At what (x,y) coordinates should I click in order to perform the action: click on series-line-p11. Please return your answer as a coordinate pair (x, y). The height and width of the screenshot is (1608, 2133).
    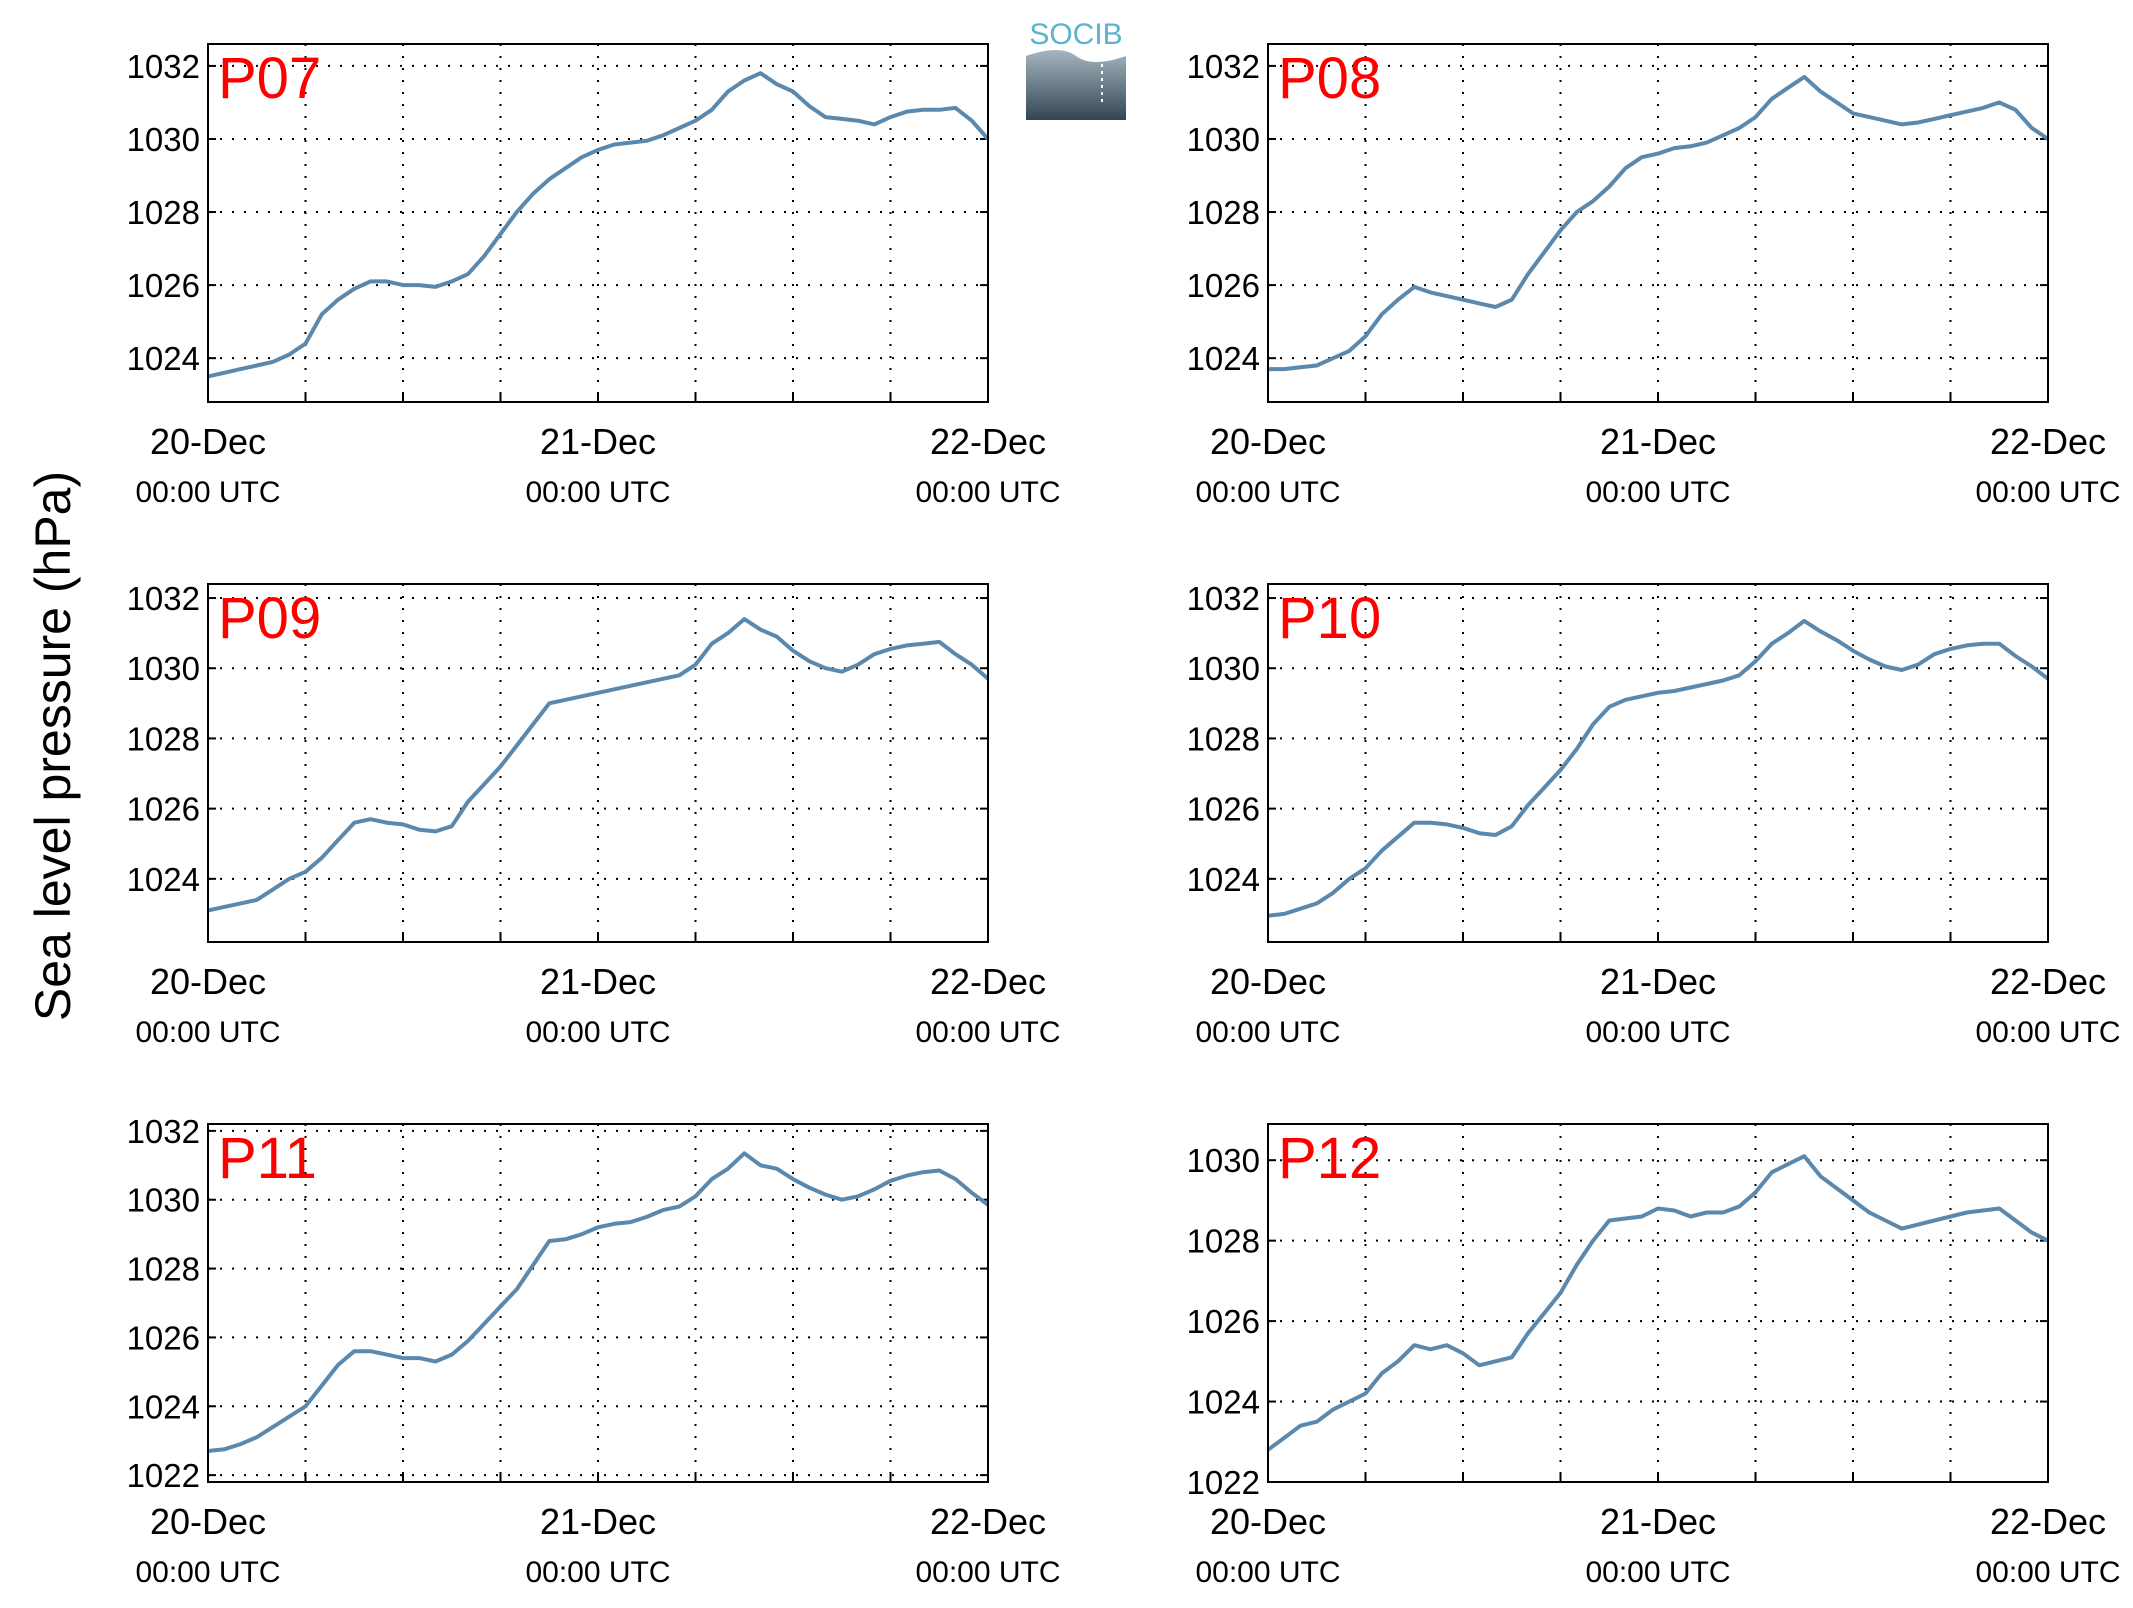
    Looking at the image, I should click on (598, 1302).